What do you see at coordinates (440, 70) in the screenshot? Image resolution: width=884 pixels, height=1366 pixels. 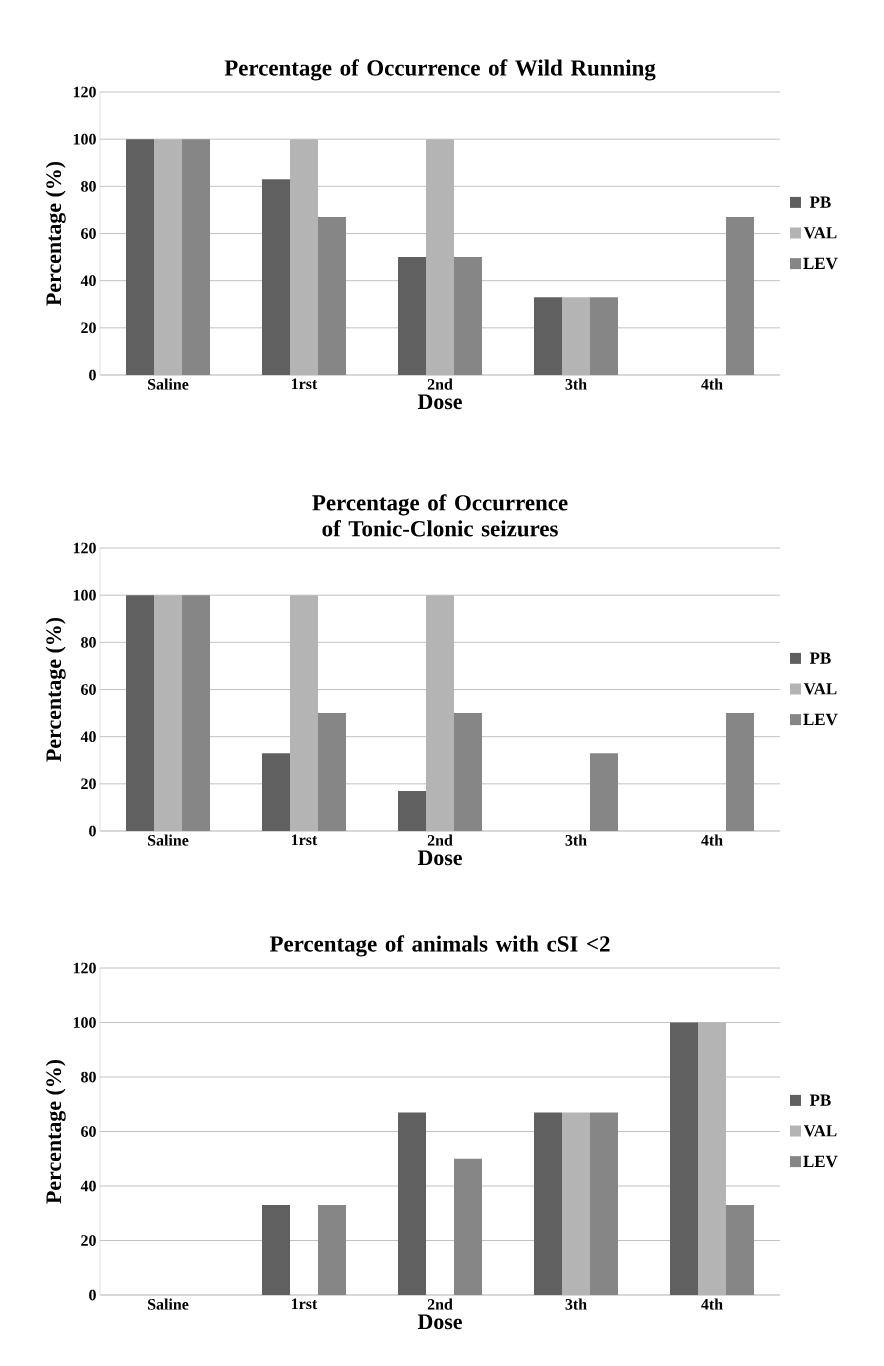 I see `chart-title: Percentage of Occurrence of Wild Running` at bounding box center [440, 70].